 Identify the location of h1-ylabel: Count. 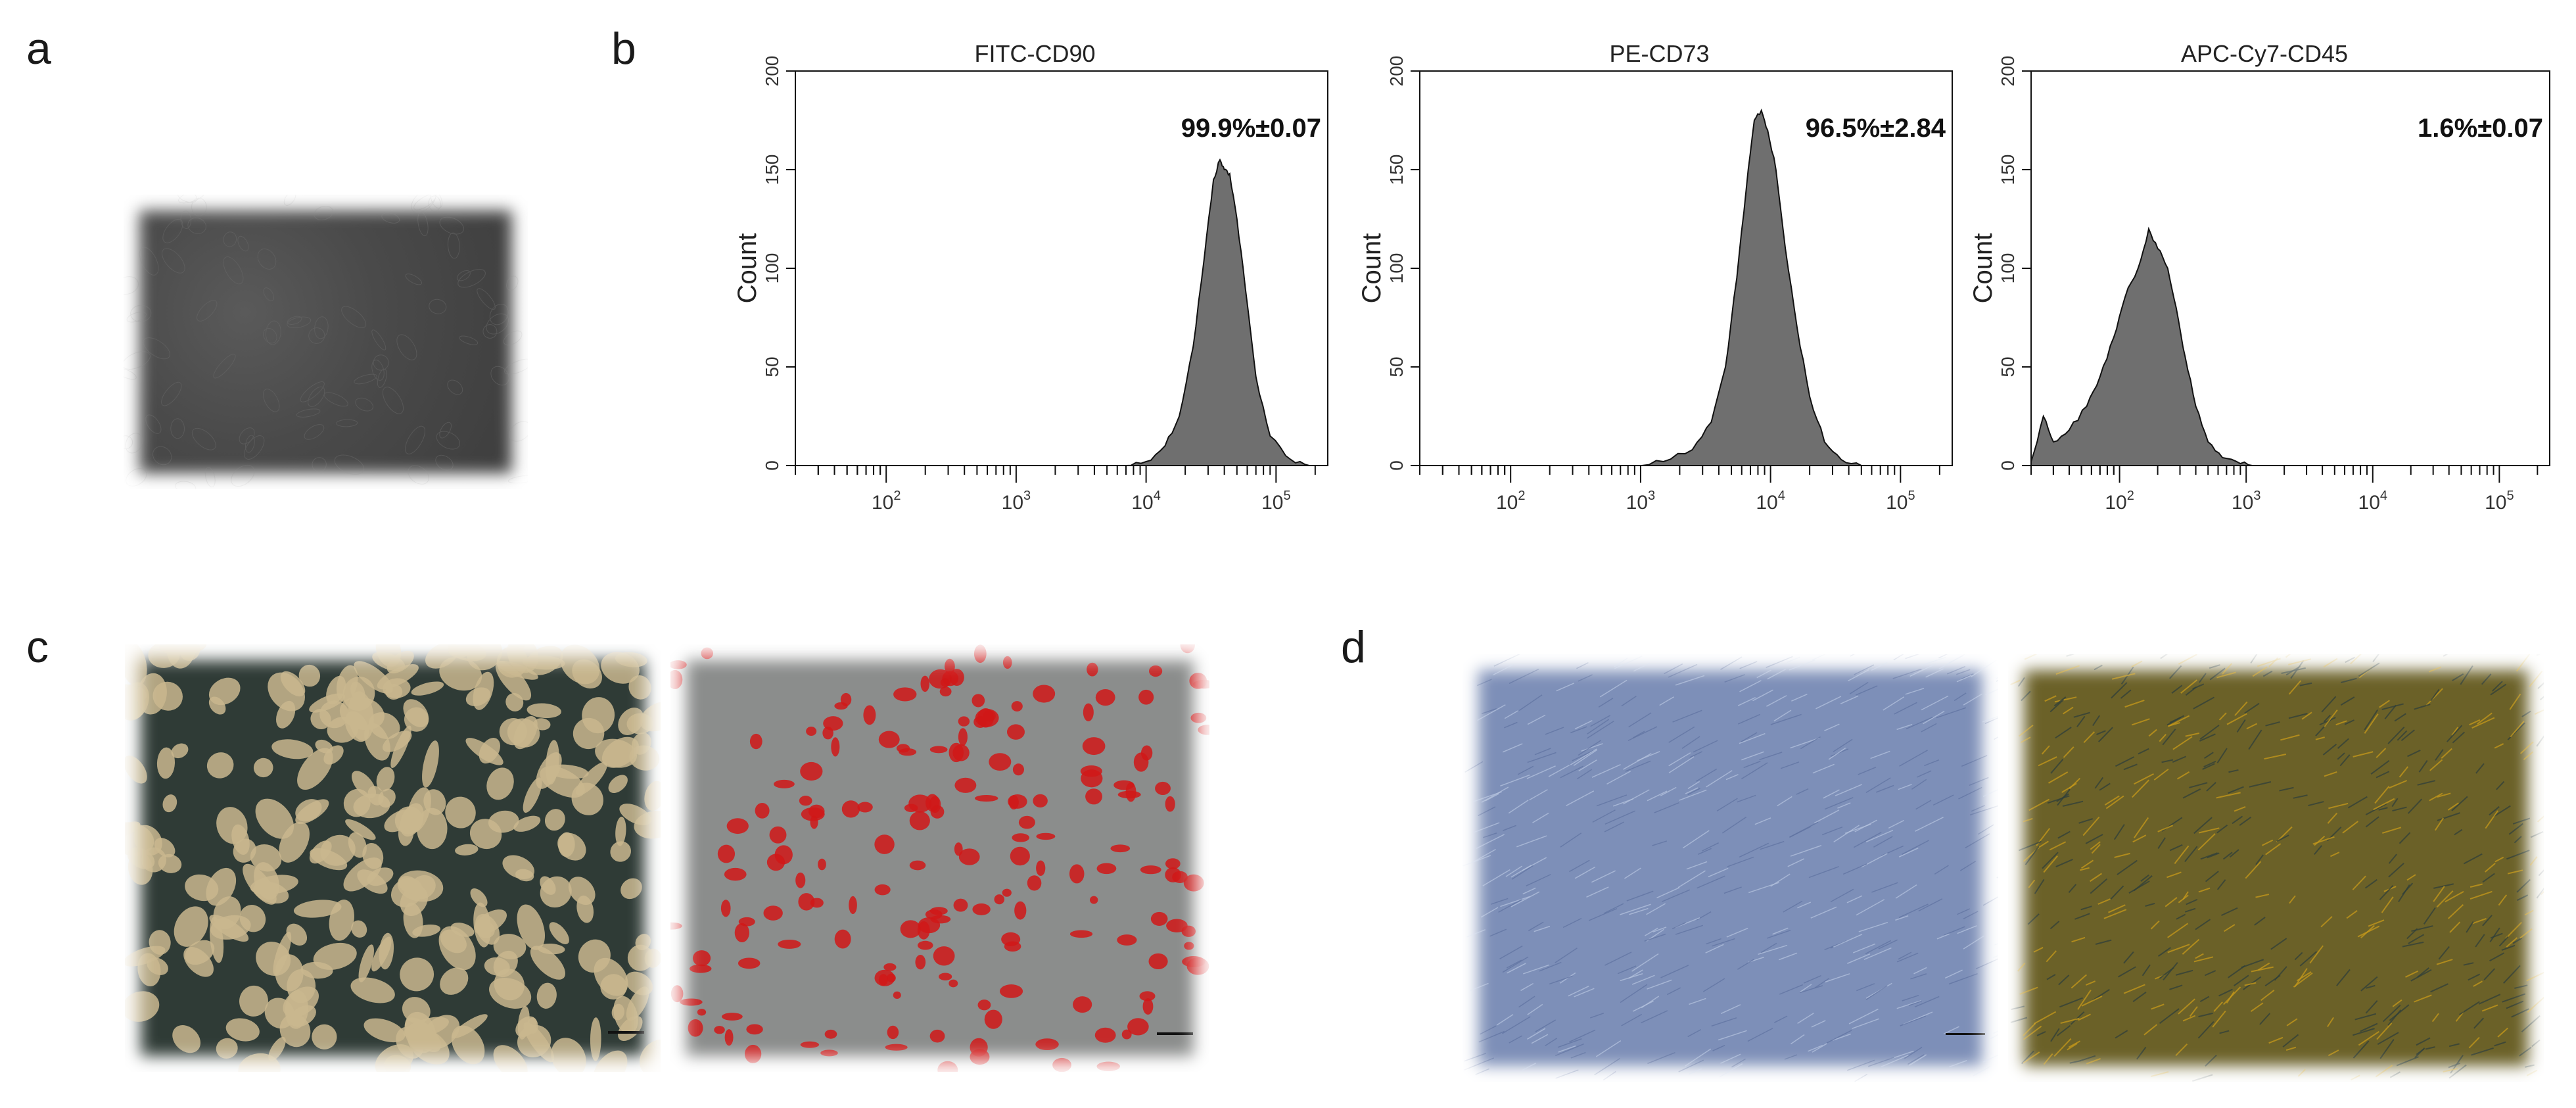
(1373, 268).